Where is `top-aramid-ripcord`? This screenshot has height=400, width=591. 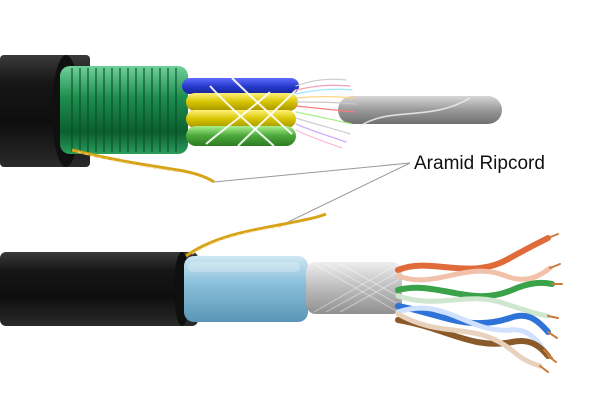 top-aramid-ripcord is located at coordinates (143, 166).